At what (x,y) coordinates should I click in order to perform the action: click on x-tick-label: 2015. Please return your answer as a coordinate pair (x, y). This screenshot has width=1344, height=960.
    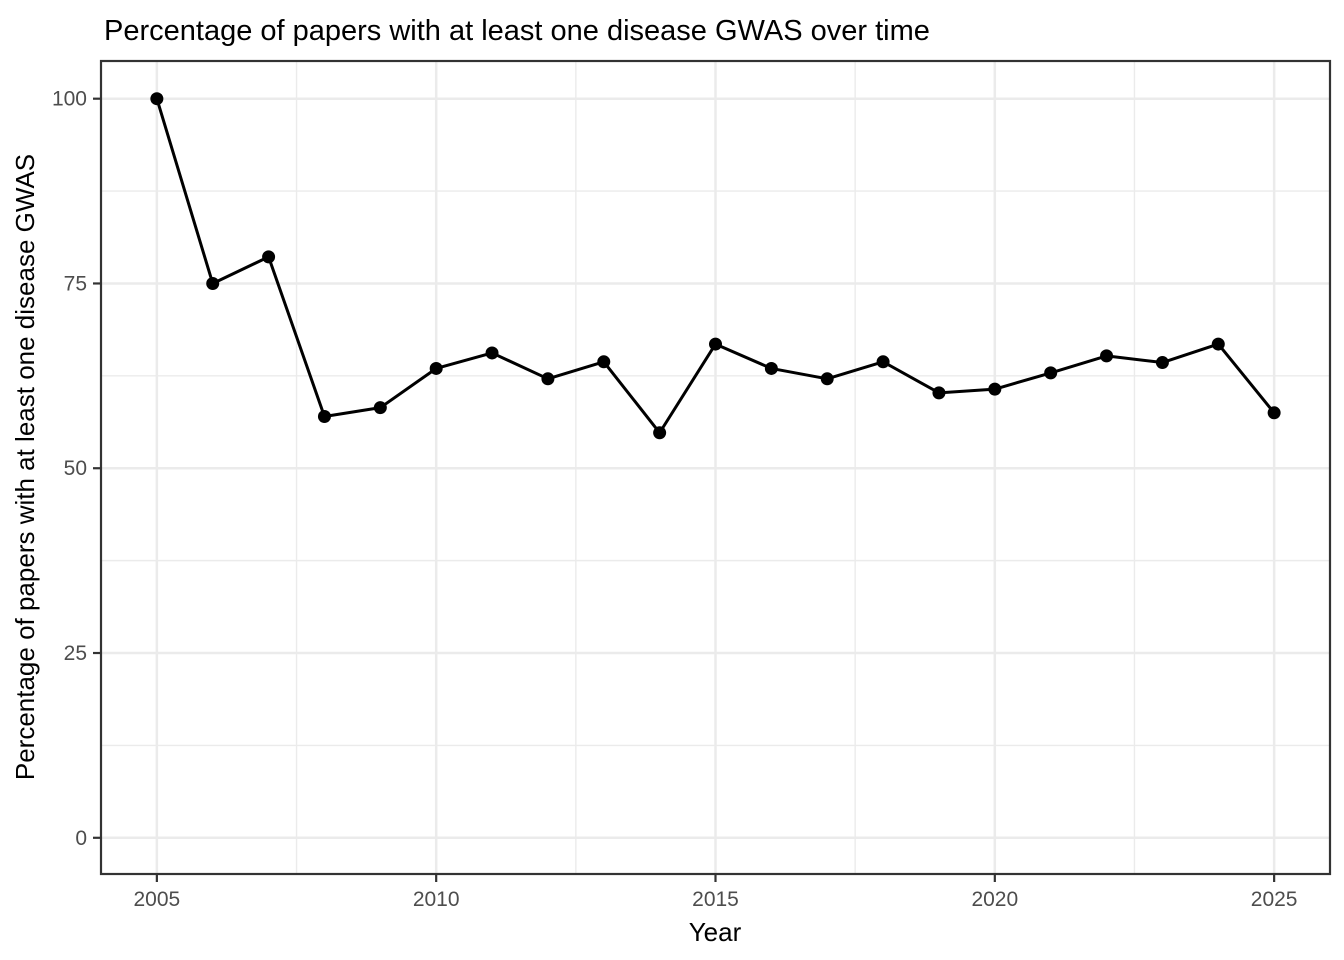
    Looking at the image, I should click on (715, 899).